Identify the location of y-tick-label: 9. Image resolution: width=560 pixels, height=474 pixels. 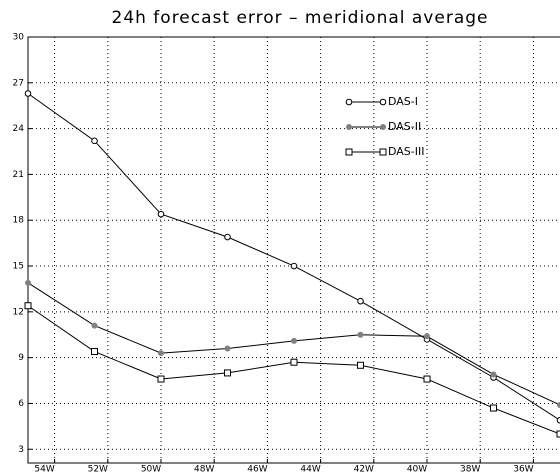
(21, 358).